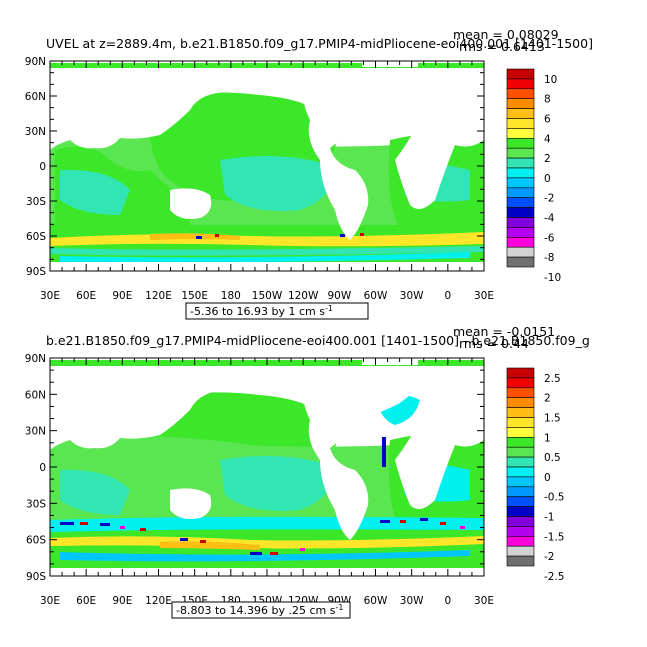  What do you see at coordinates (504, 331) in the screenshot?
I see `panel-bottom-mean: mean = -0.0151` at bounding box center [504, 331].